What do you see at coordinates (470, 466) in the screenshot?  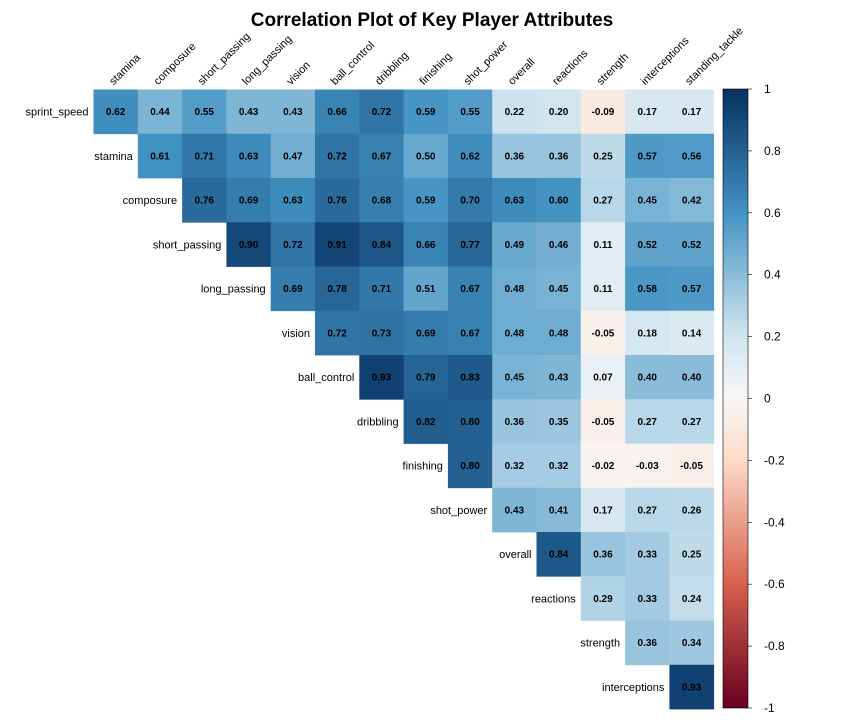 I see `cell-value-label: 0.80` at bounding box center [470, 466].